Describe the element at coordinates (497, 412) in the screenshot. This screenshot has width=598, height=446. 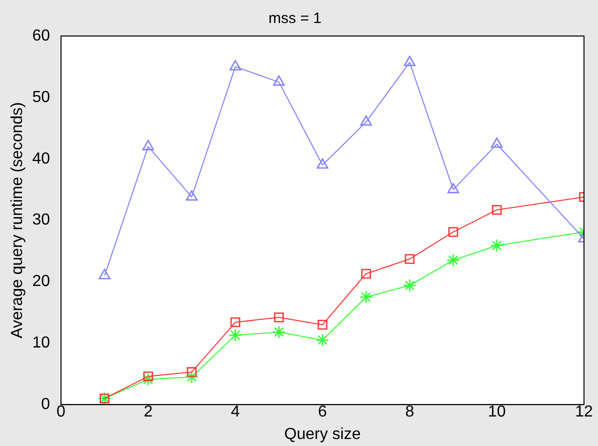
I see `x-tick-label: 10` at that location.